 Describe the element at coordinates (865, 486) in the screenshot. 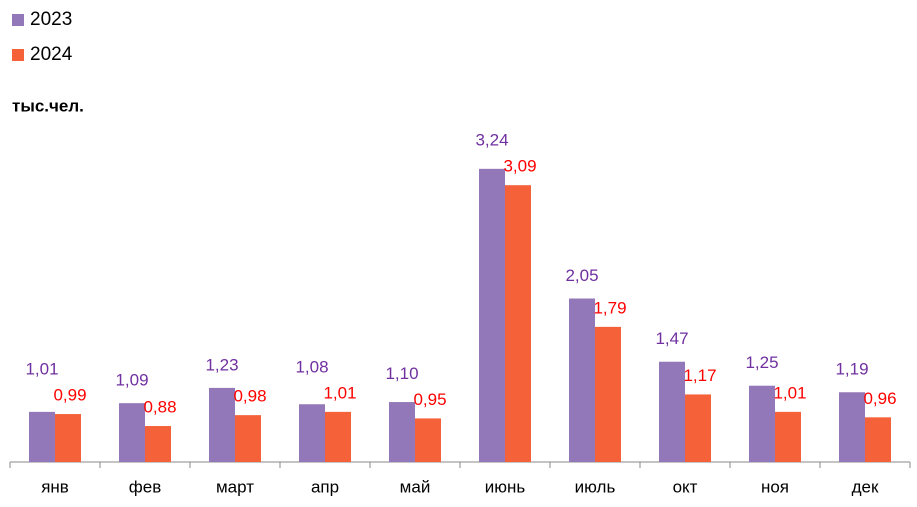

I see `x-tick-label: дек` at that location.